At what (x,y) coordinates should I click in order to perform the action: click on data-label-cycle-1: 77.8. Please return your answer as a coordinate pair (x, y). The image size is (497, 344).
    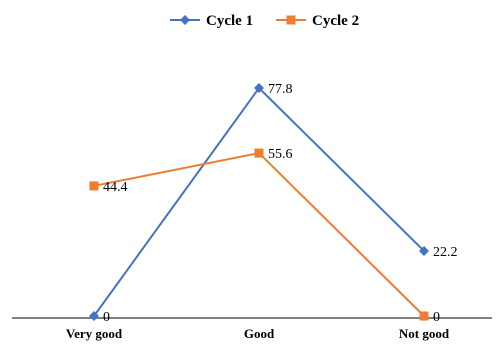
    Looking at the image, I should click on (280, 89).